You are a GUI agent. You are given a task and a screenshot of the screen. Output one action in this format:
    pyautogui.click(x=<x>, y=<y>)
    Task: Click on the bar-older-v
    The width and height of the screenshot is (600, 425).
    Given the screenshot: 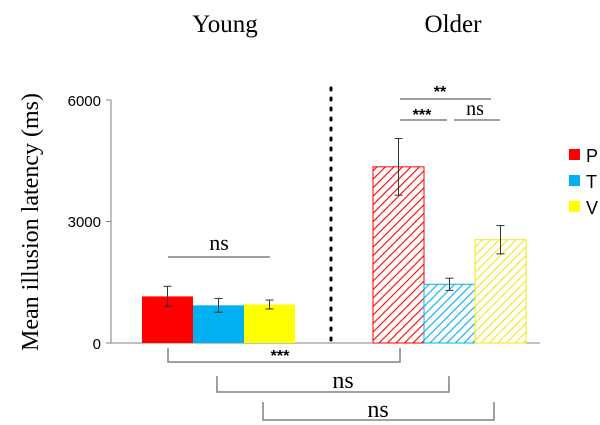 What is the action you would take?
    pyautogui.click(x=500, y=291)
    